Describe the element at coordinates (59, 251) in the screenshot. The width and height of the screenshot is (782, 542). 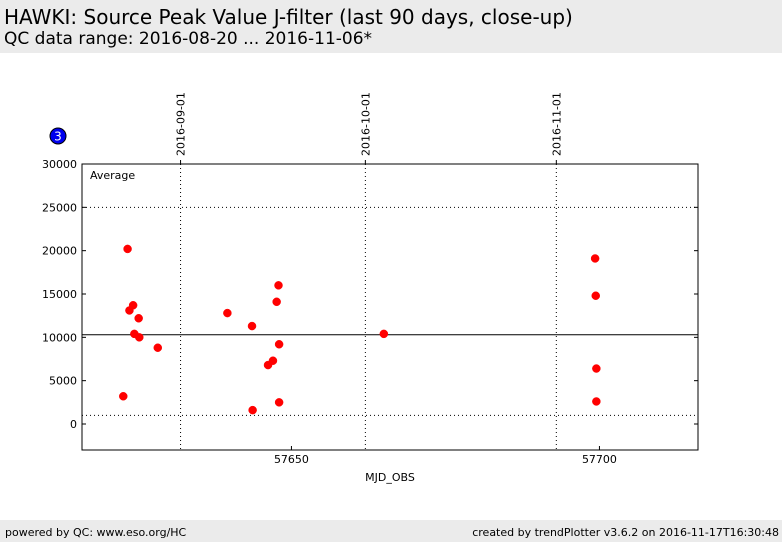
I see `y-tick-label-4: 20000` at that location.